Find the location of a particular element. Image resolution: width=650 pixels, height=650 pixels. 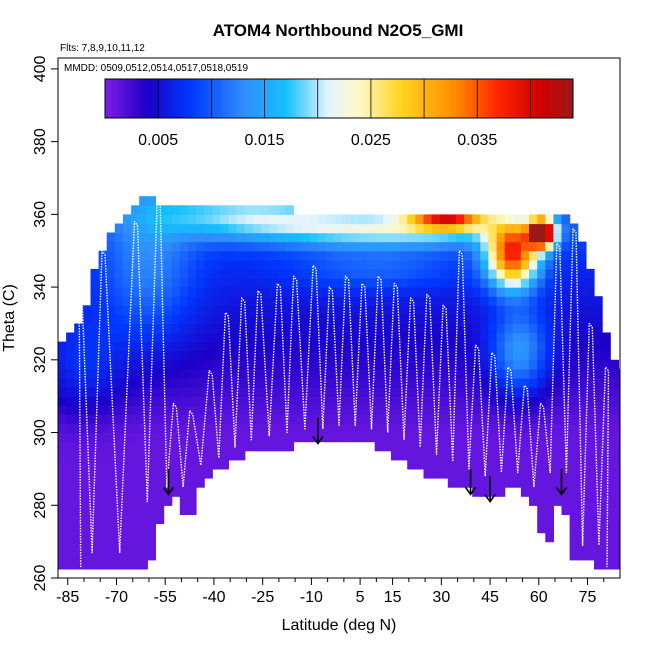

colorbar-tick-label: 0.025 is located at coordinates (371, 140).